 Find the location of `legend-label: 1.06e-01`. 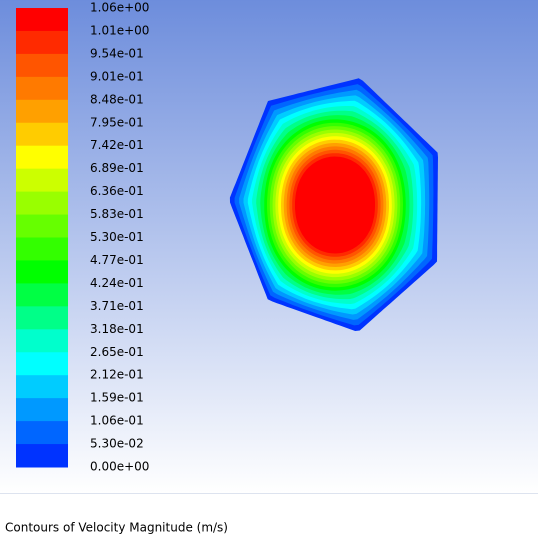

legend-label: 1.06e-01 is located at coordinates (117, 421).